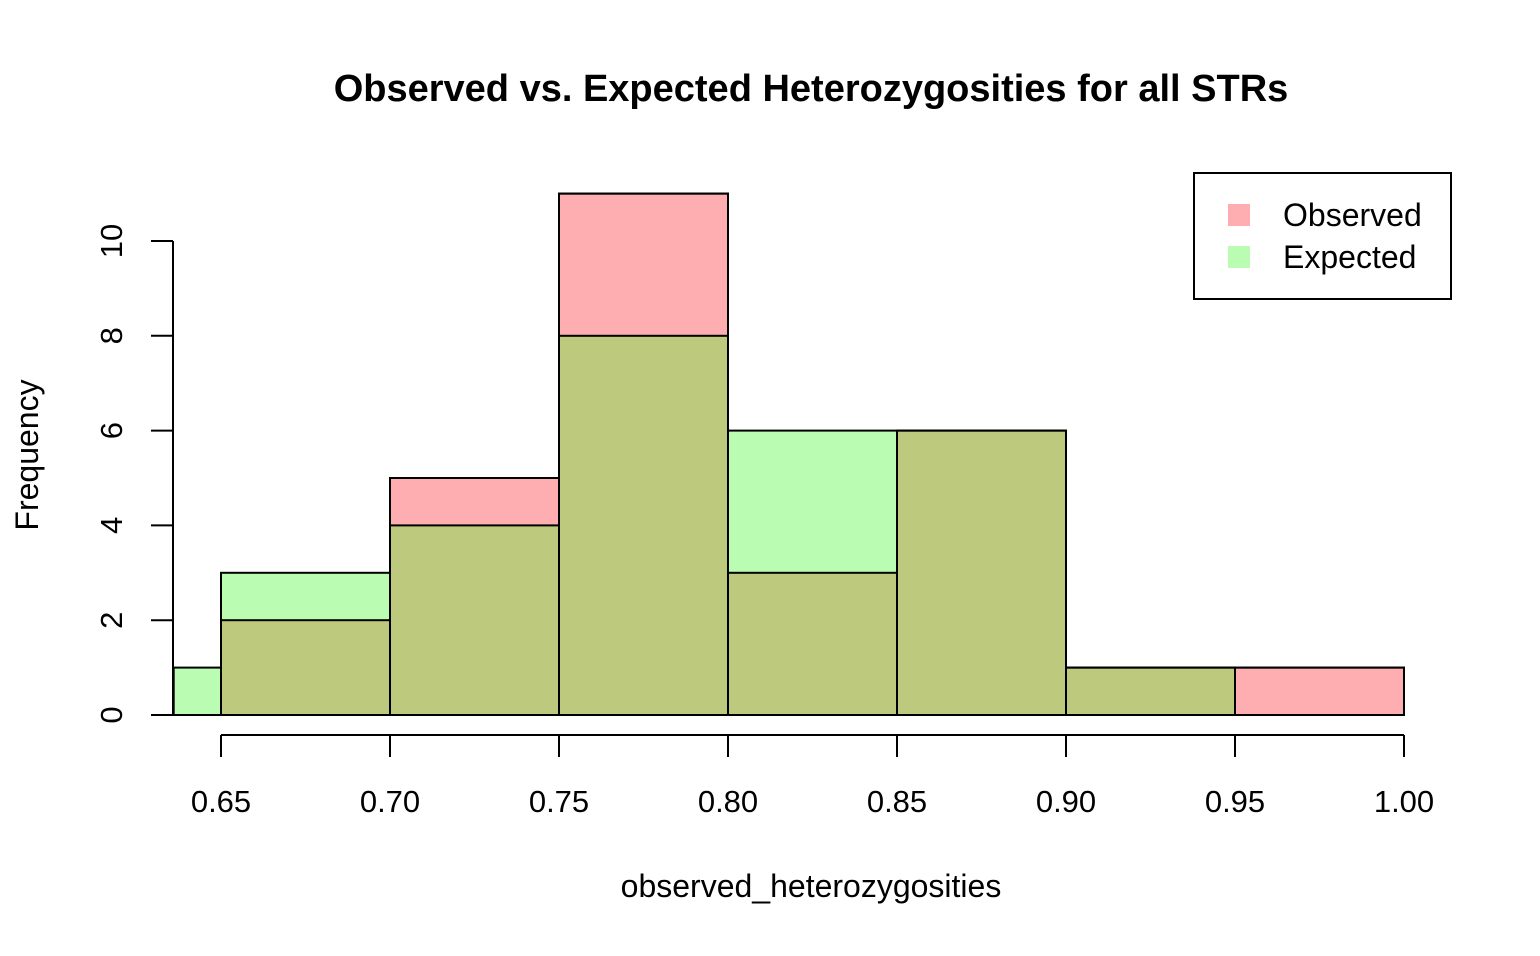 The height and width of the screenshot is (956, 1540). Describe the element at coordinates (728, 801) in the screenshot. I see `x-tick-label-3: 0.80` at that location.